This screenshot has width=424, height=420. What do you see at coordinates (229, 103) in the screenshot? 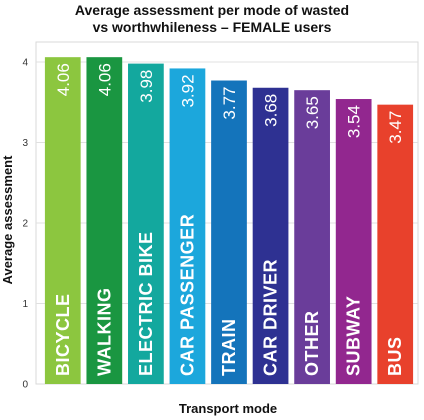
I see `bar-value-label: 3.77` at bounding box center [229, 103].